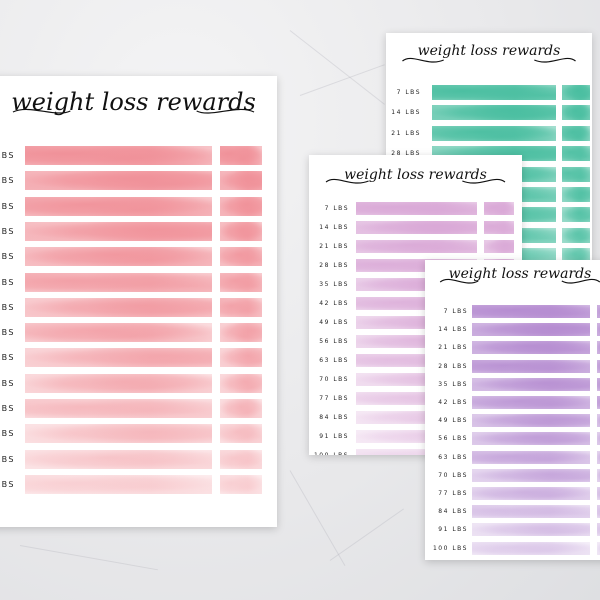  What do you see at coordinates (7, 459) in the screenshot?
I see `milestone-label: 91 LBS` at bounding box center [7, 459].